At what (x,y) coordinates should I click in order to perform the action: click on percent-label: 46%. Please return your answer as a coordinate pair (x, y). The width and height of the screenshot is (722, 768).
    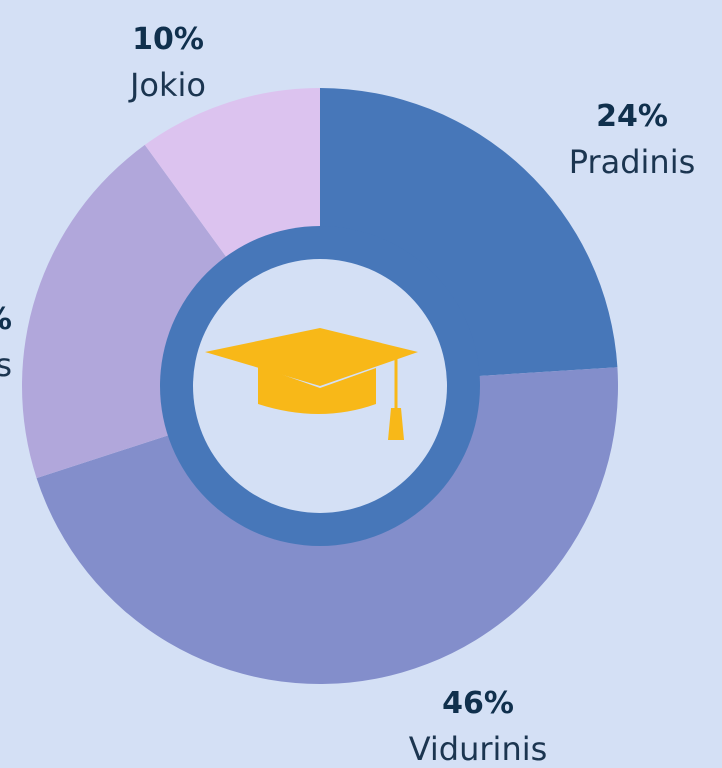
    Looking at the image, I should click on (478, 703).